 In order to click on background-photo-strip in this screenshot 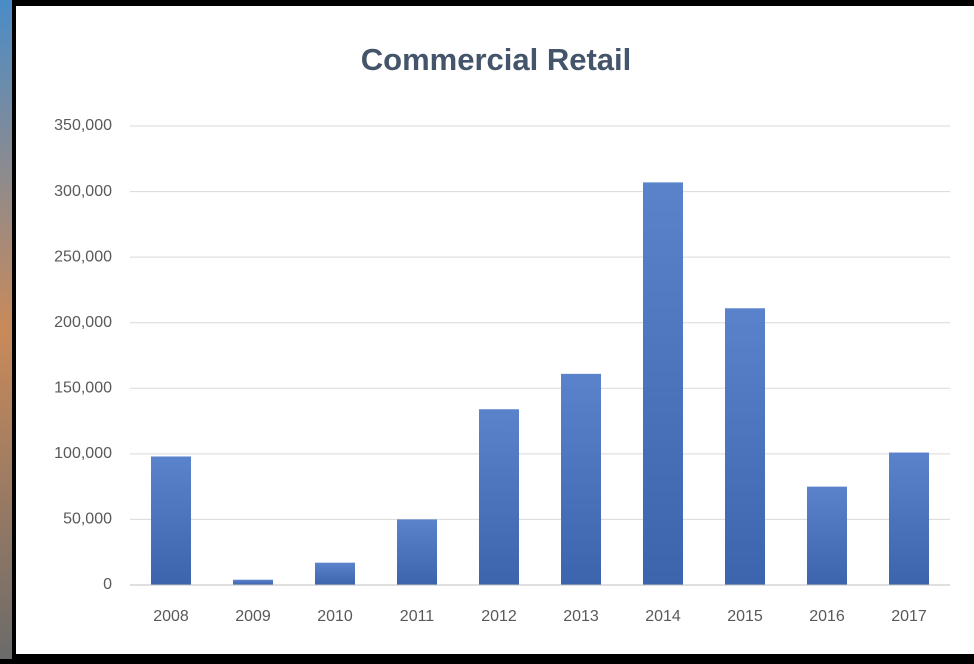, I will do `click(6, 329)`.